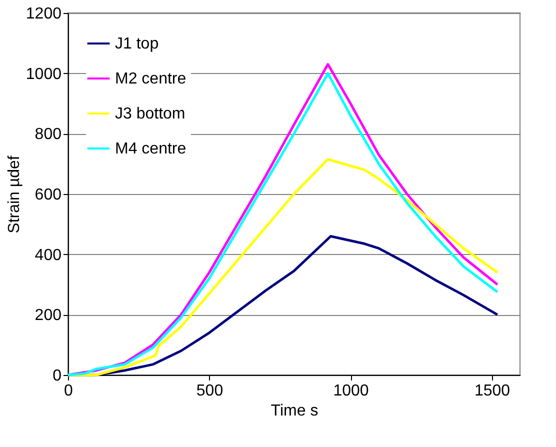 The width and height of the screenshot is (556, 447). What do you see at coordinates (69, 391) in the screenshot?
I see `x-tick-label: 0` at bounding box center [69, 391].